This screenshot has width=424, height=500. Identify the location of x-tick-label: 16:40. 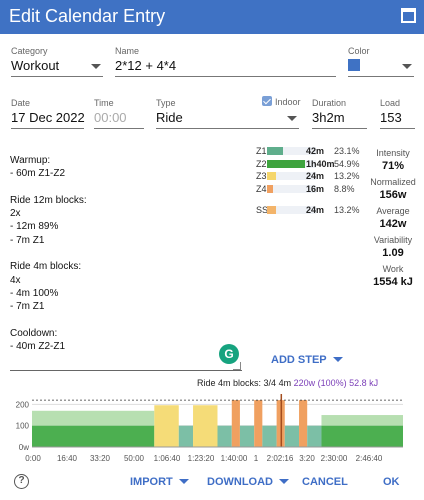
(67, 458).